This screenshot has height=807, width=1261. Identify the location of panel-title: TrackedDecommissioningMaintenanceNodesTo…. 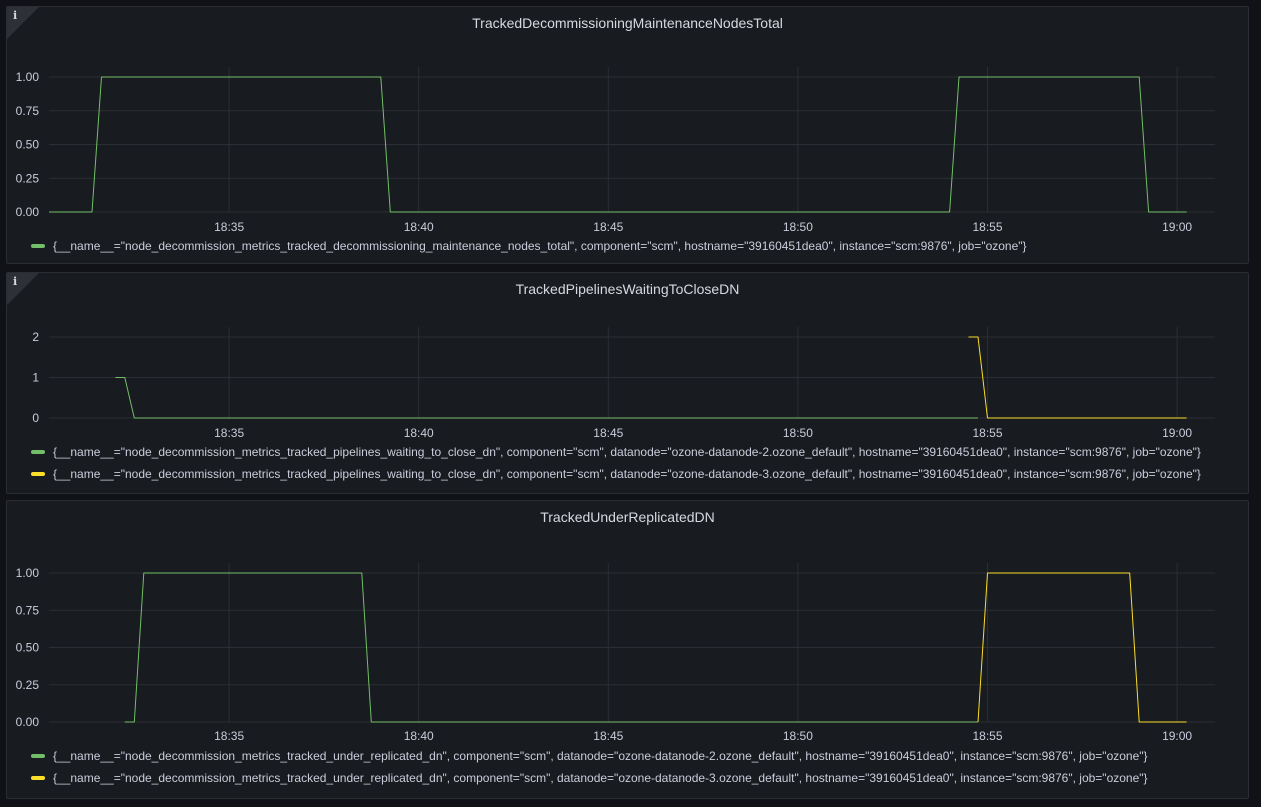
(627, 23).